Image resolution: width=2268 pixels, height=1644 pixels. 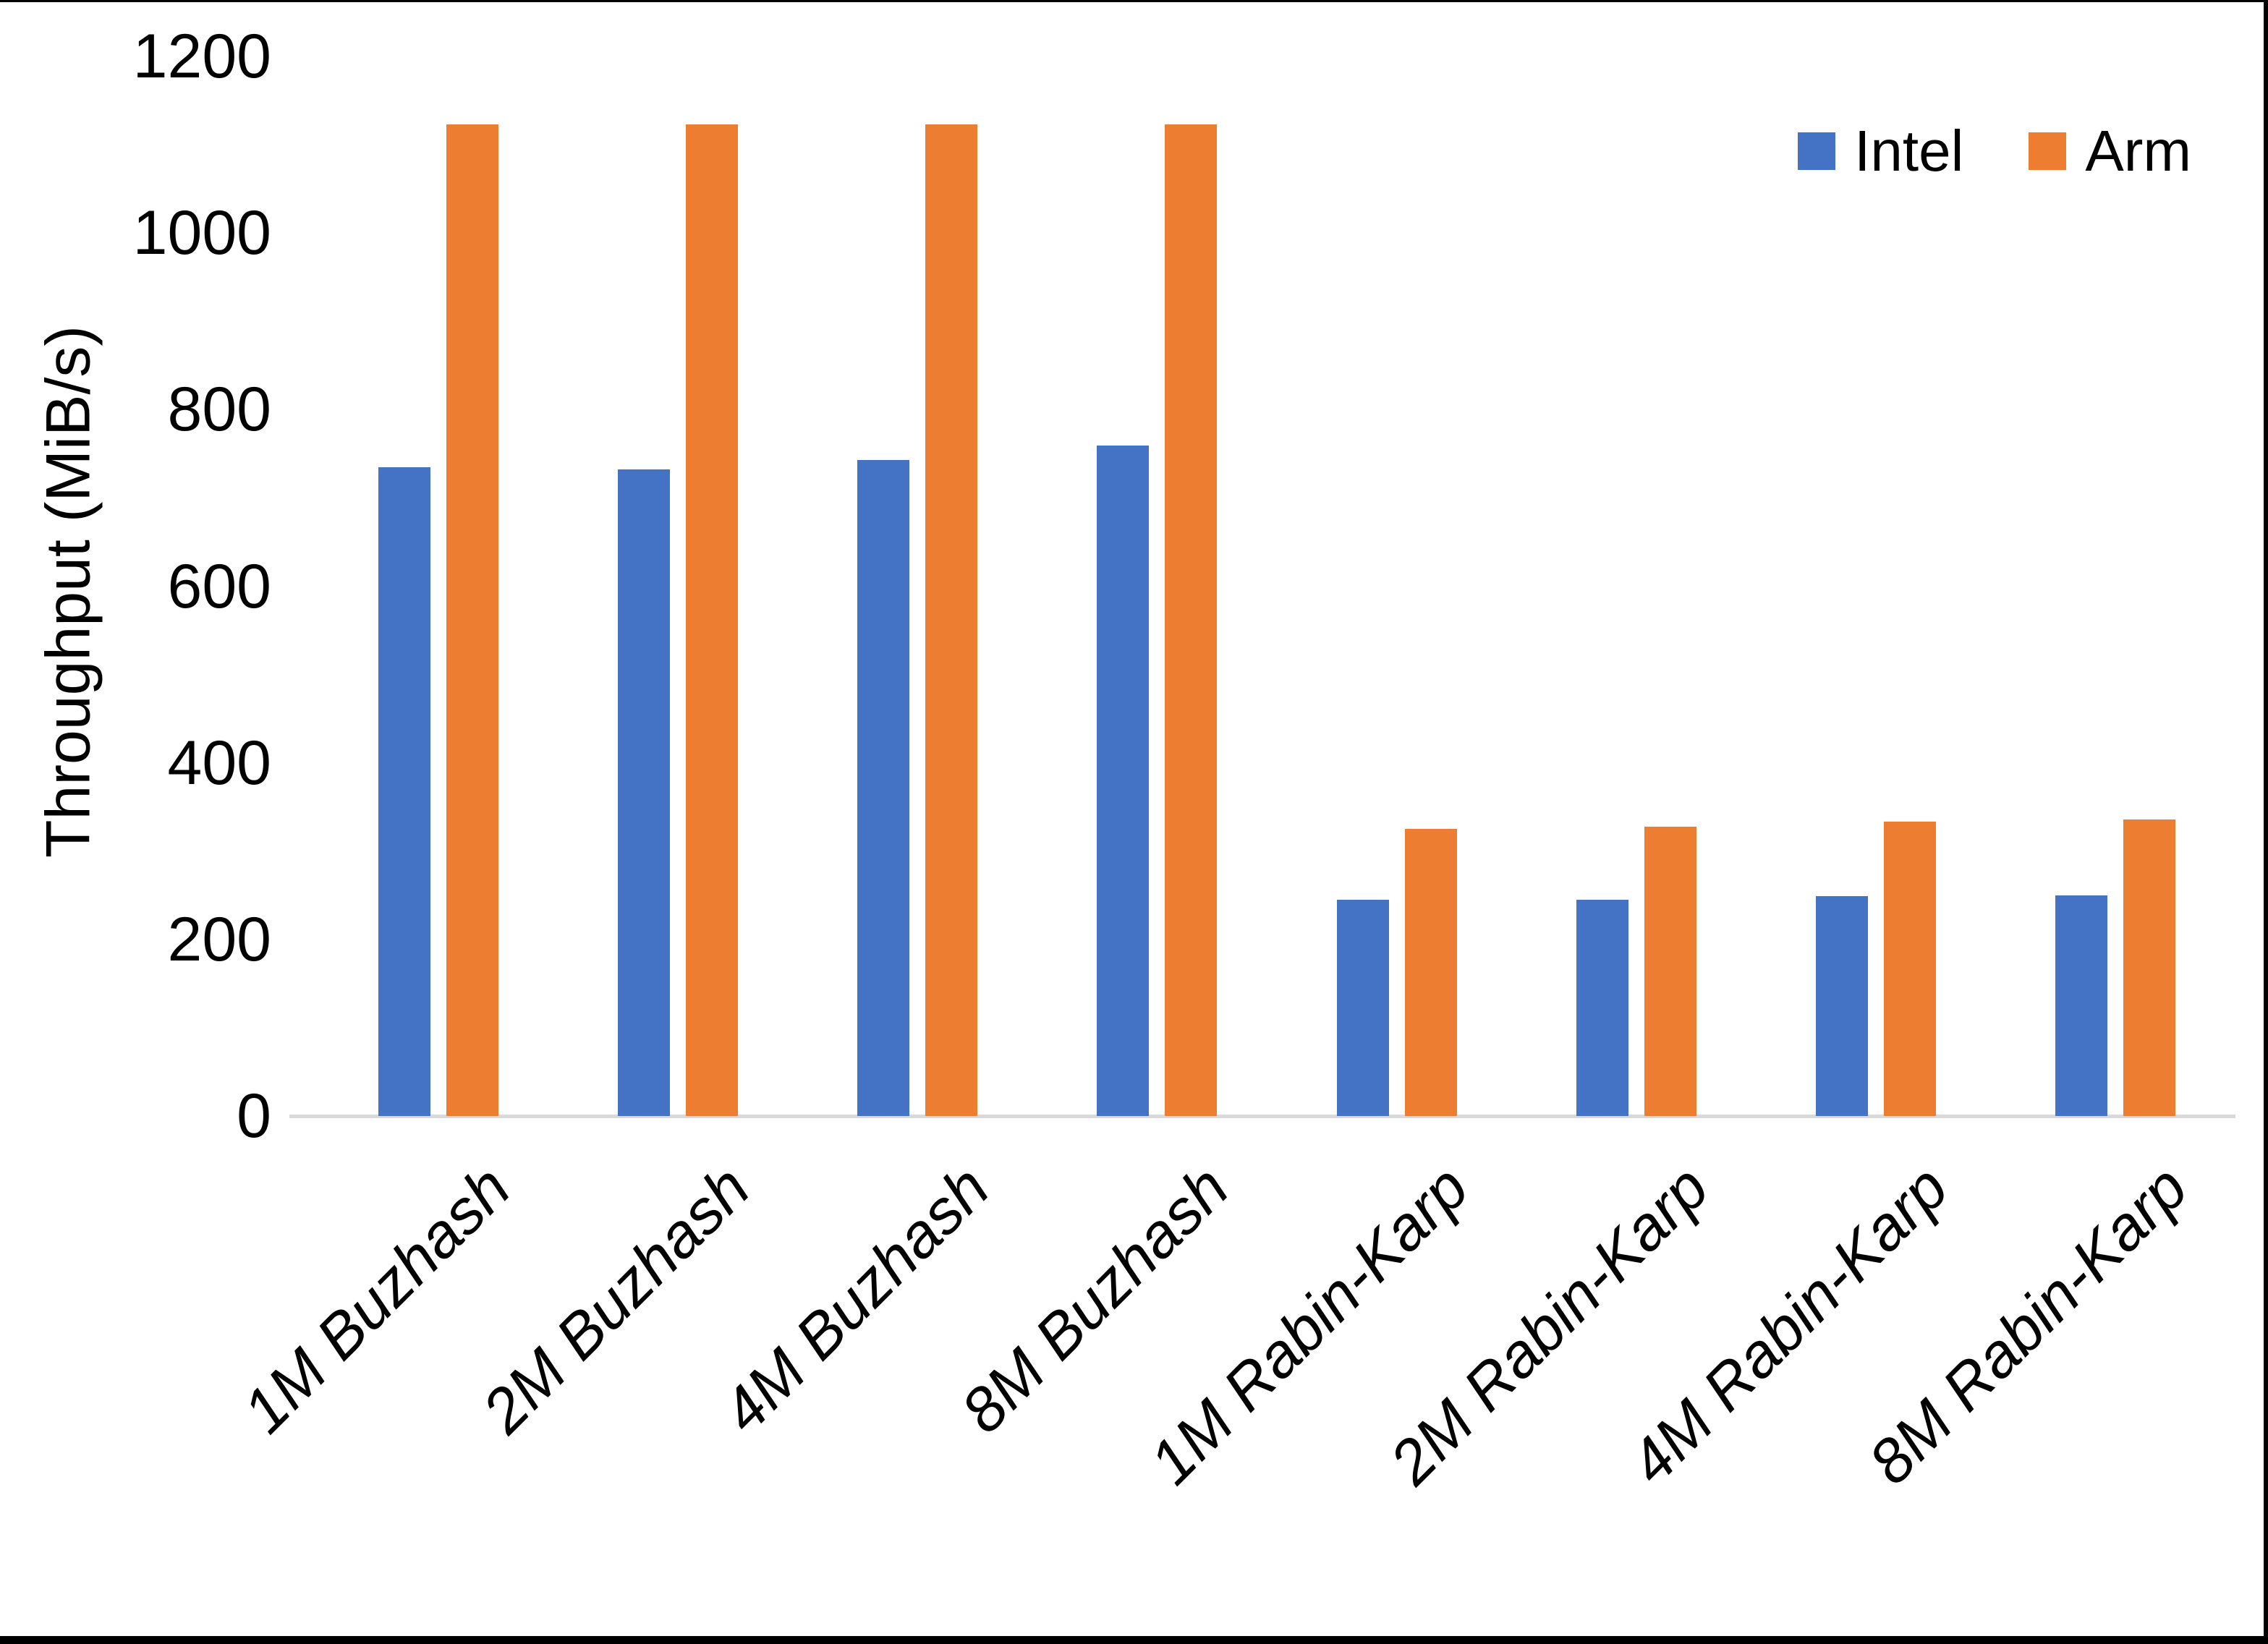 What do you see at coordinates (2138, 151) in the screenshot?
I see `legend-label-arm: Arm` at bounding box center [2138, 151].